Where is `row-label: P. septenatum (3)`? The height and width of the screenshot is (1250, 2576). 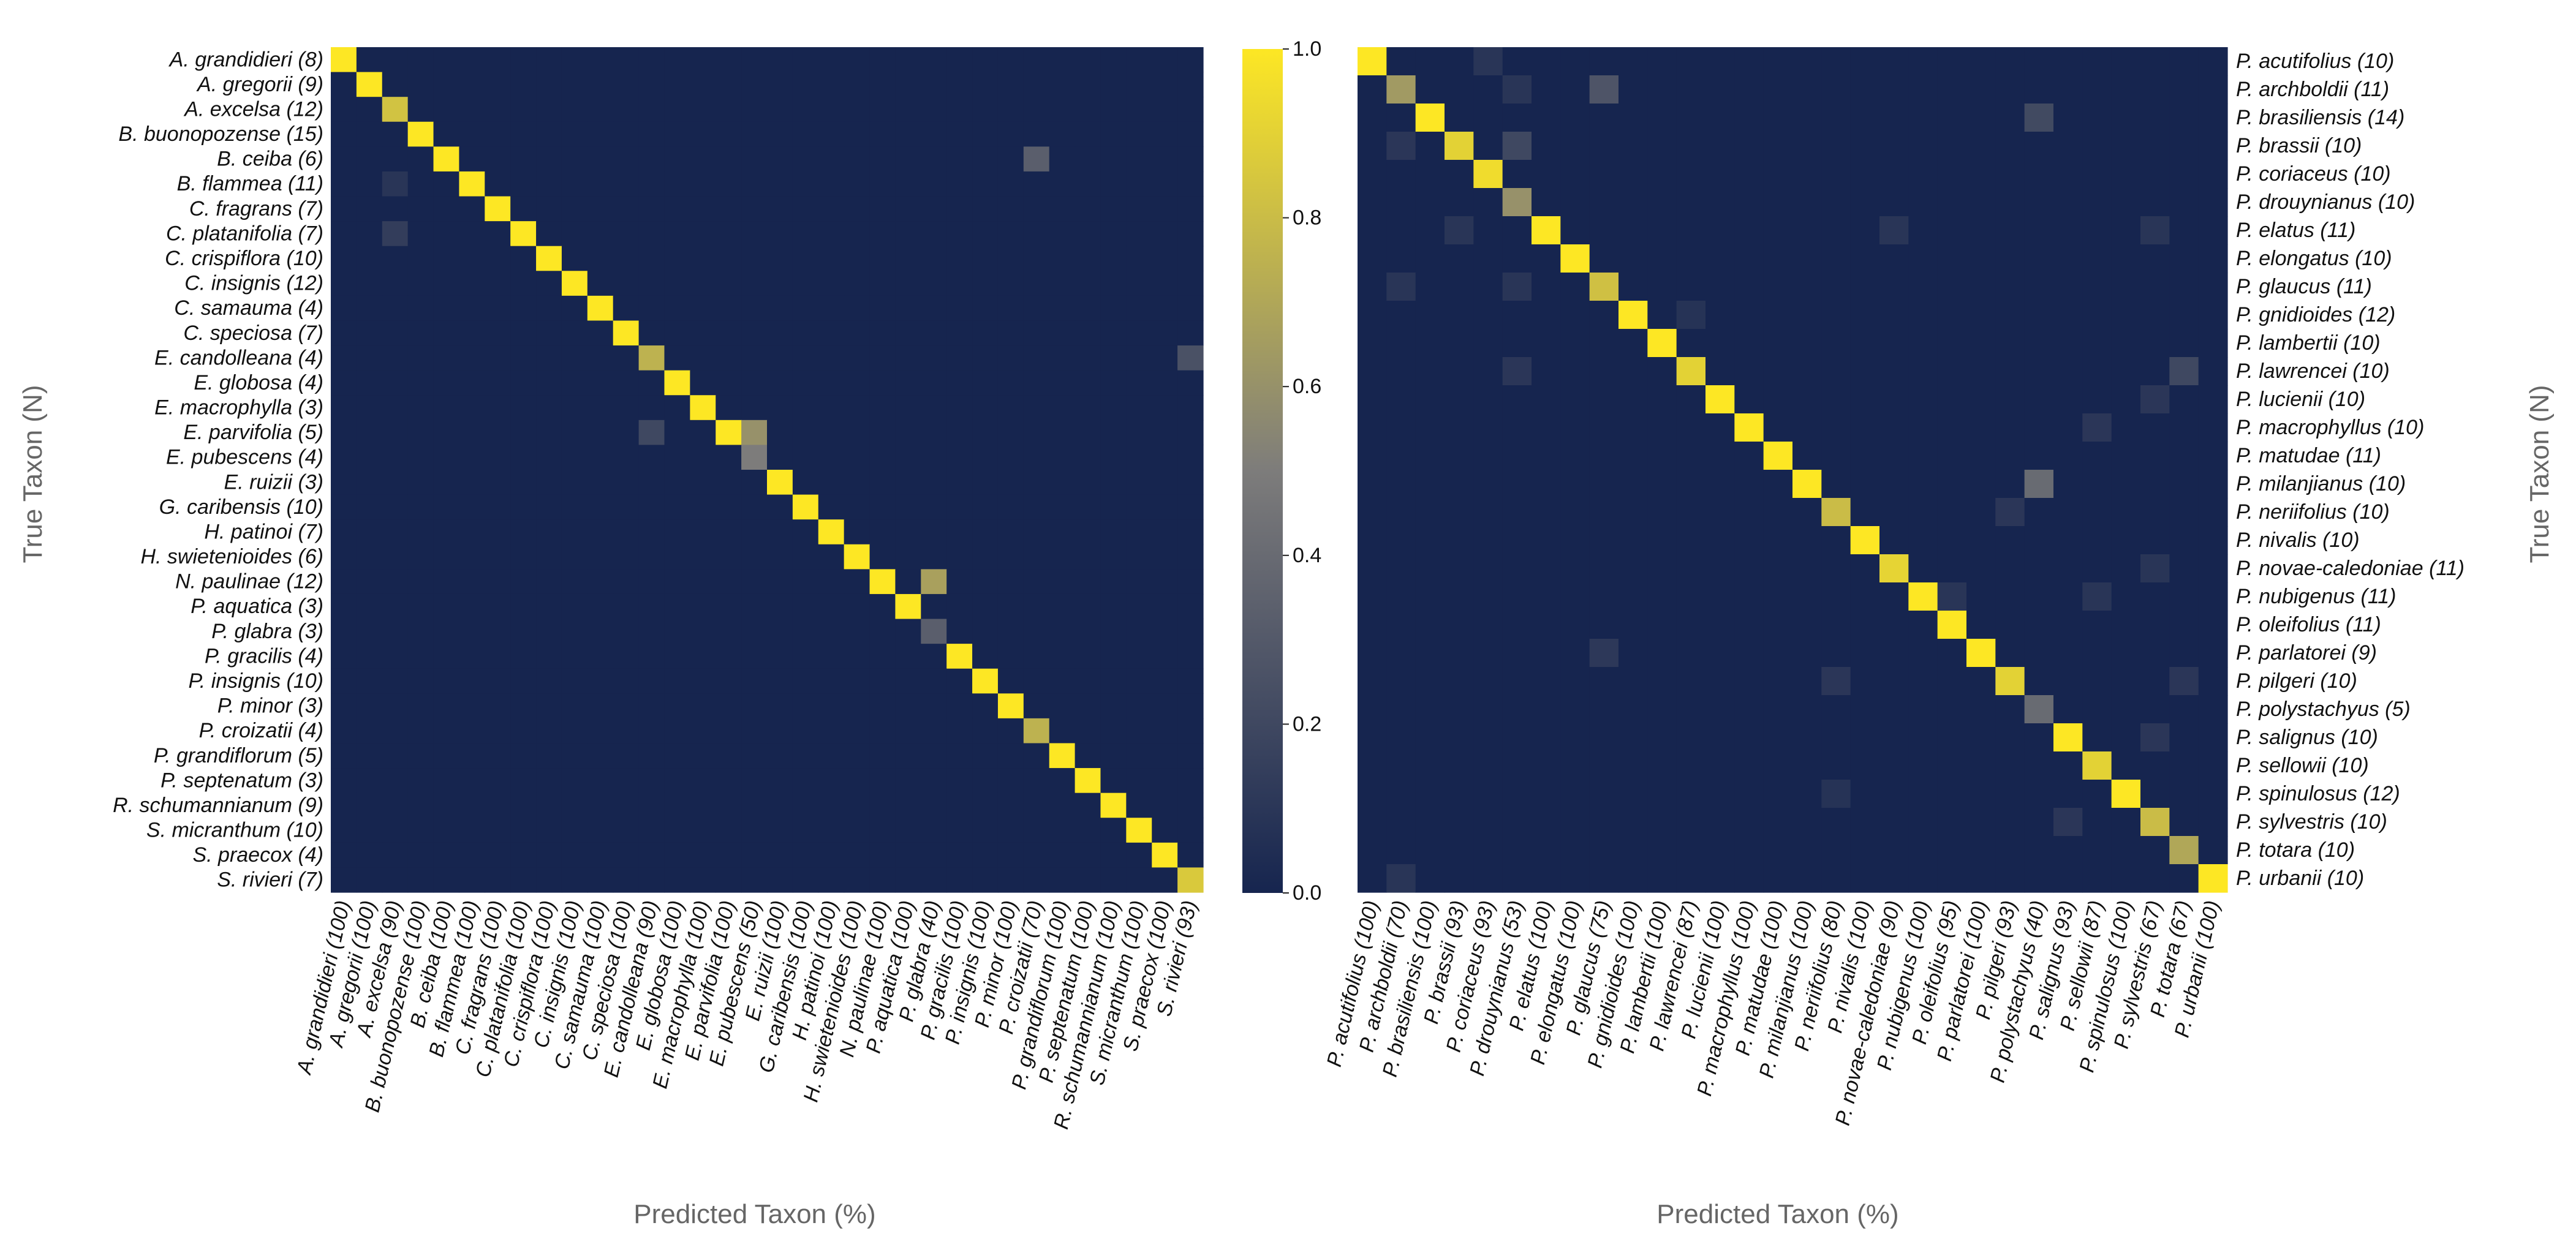
row-label: P. septenatum (3) is located at coordinates (242, 780).